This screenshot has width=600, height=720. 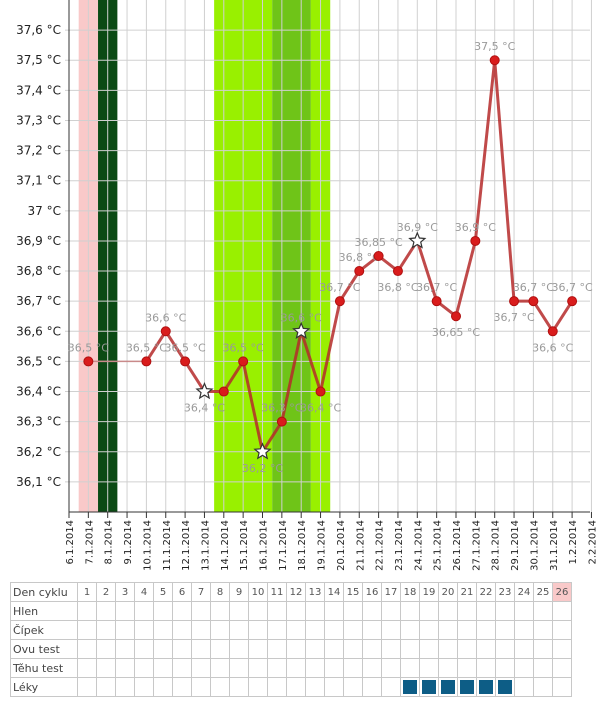 What do you see at coordinates (513, 317) in the screenshot?
I see `data-label: 36,7 °C` at bounding box center [513, 317].